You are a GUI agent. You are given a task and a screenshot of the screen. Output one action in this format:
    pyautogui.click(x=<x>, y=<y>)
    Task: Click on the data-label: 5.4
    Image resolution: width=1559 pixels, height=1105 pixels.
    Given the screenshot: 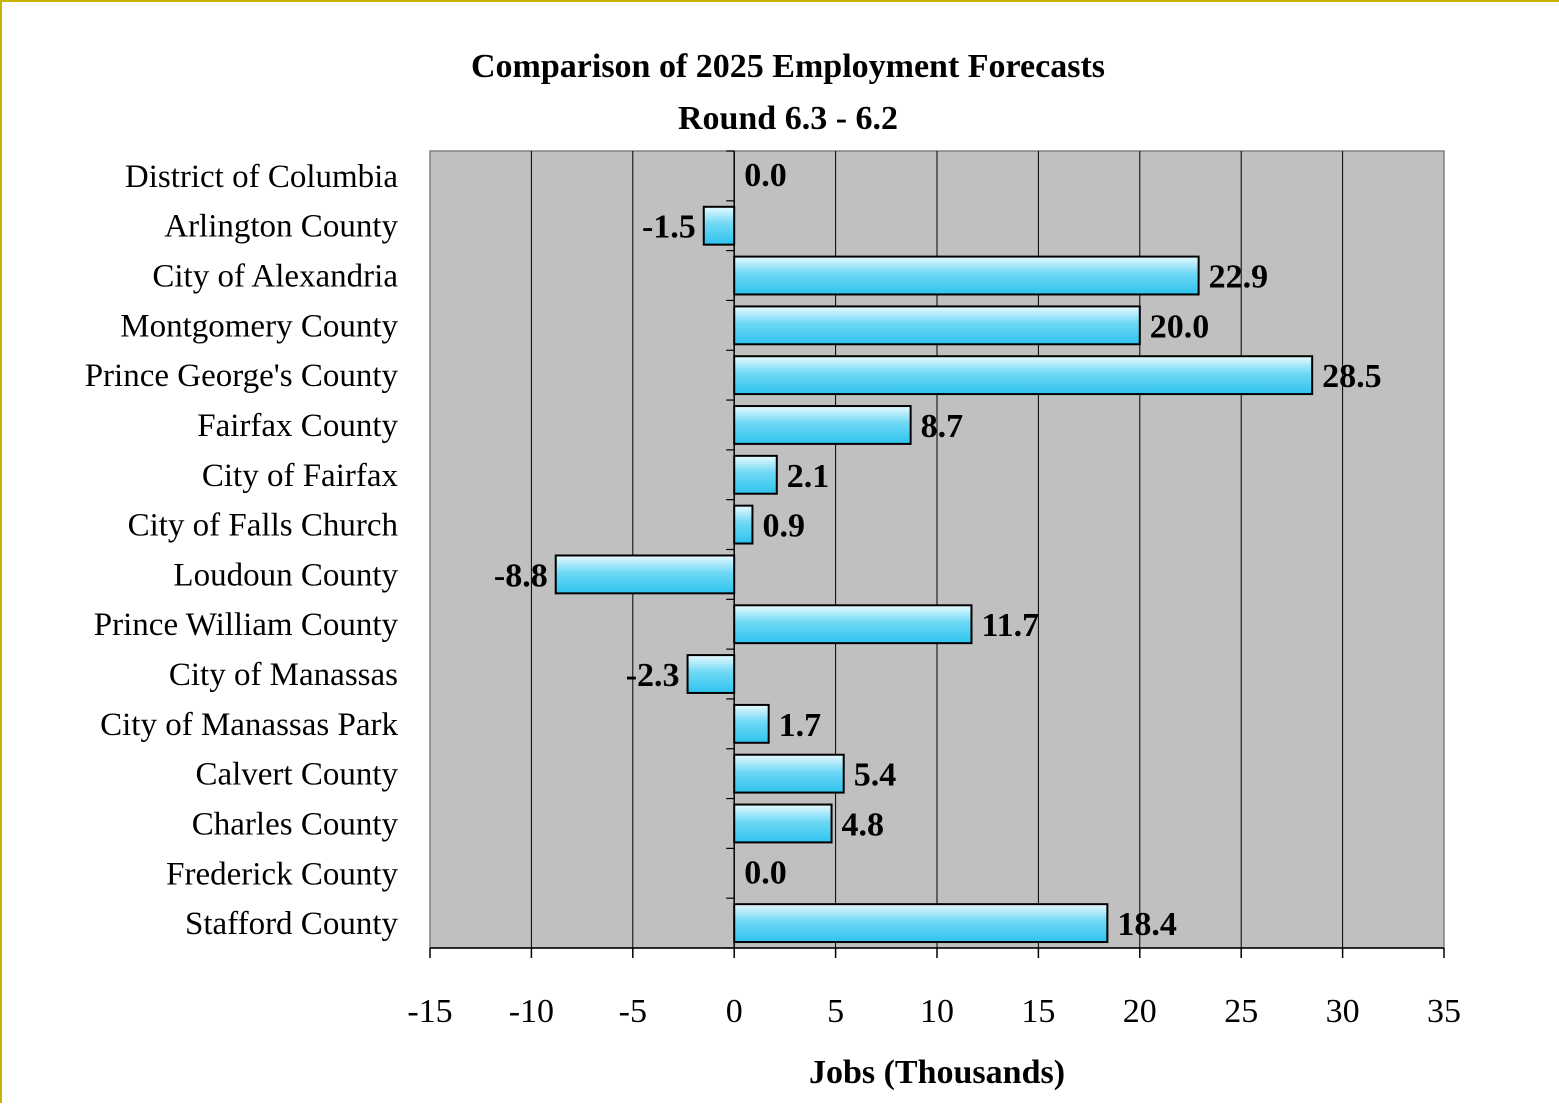 What is the action you would take?
    pyautogui.click(x=875, y=775)
    